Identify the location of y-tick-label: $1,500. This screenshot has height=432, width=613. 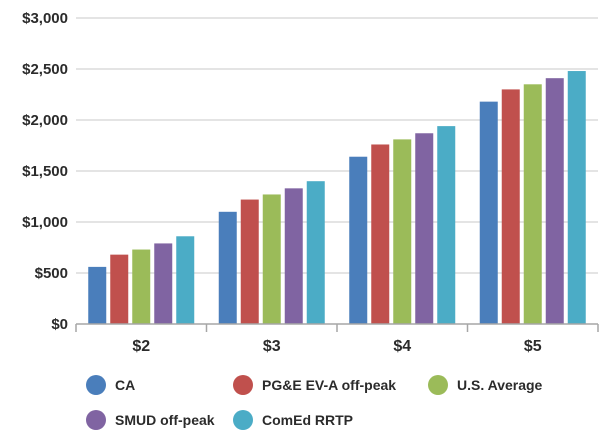
(45, 171).